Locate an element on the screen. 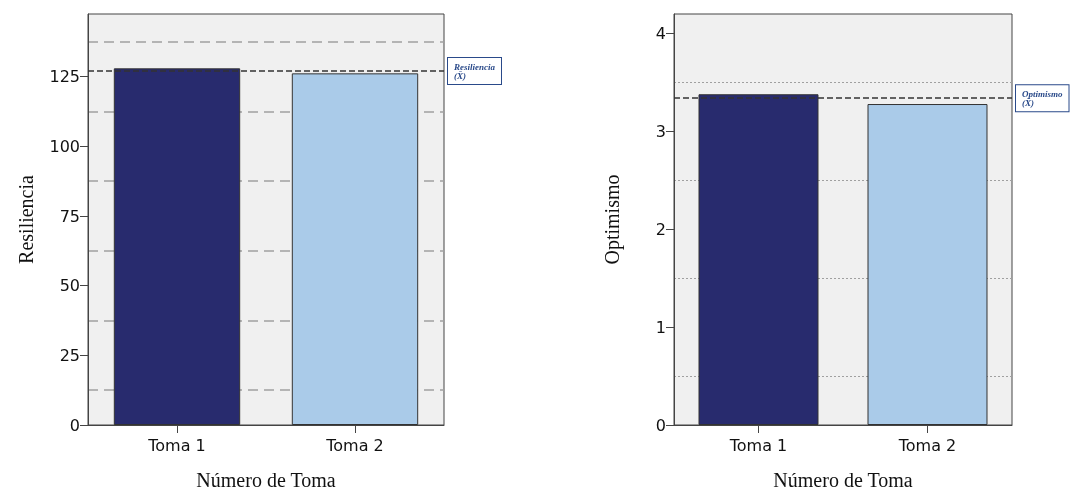 This screenshot has height=495, width=1084. y-axis-title: Resiliencia is located at coordinates (26, 219).